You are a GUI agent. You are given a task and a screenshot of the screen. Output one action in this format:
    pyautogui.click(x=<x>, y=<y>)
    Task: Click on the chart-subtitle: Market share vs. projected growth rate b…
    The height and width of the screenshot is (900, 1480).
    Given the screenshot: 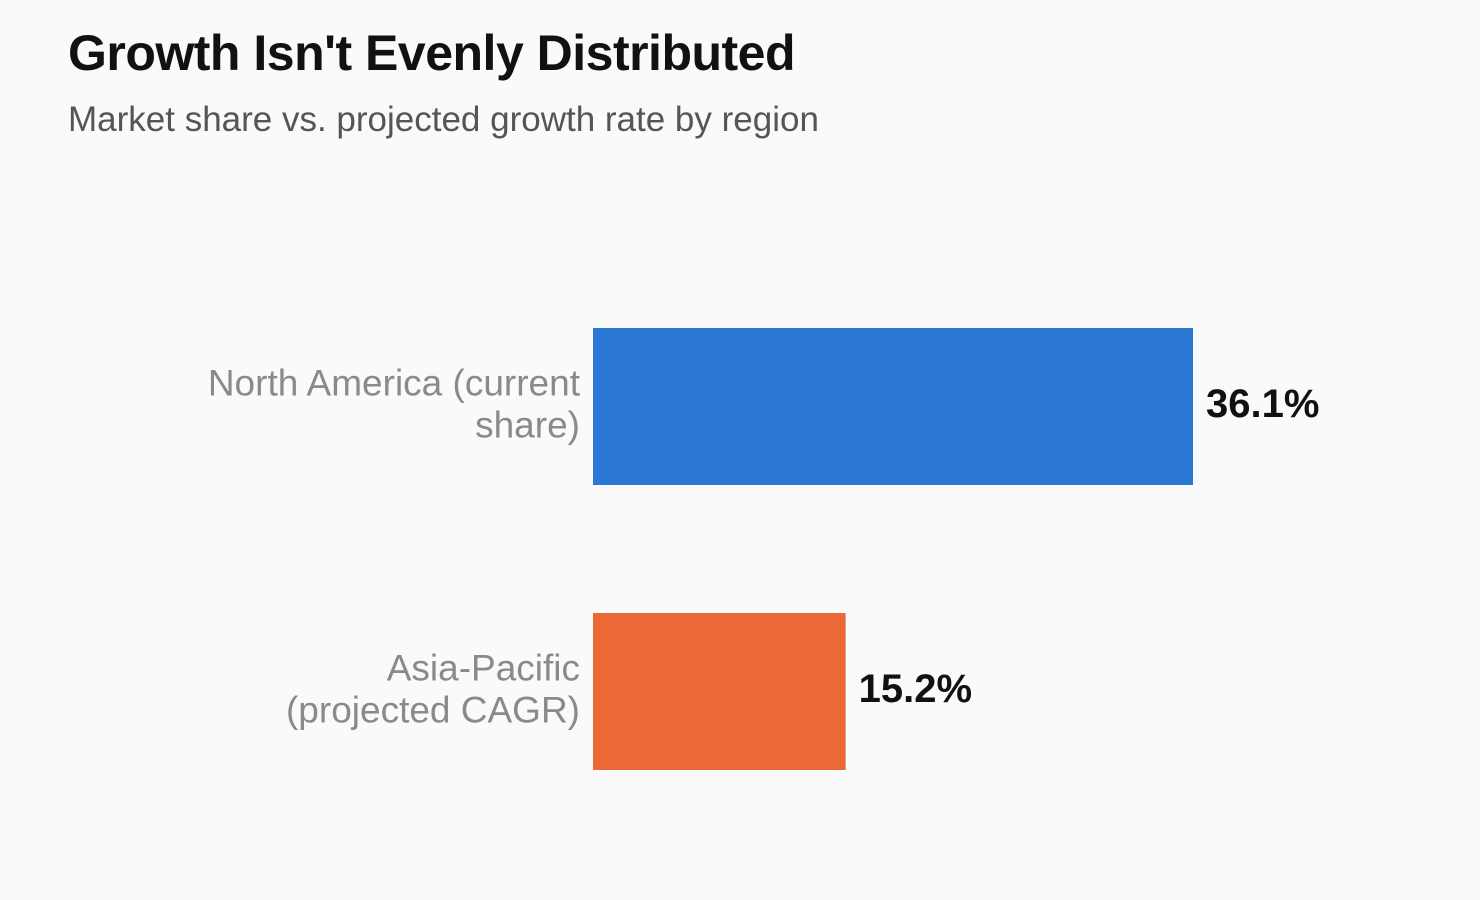 What is the action you would take?
    pyautogui.click(x=443, y=119)
    